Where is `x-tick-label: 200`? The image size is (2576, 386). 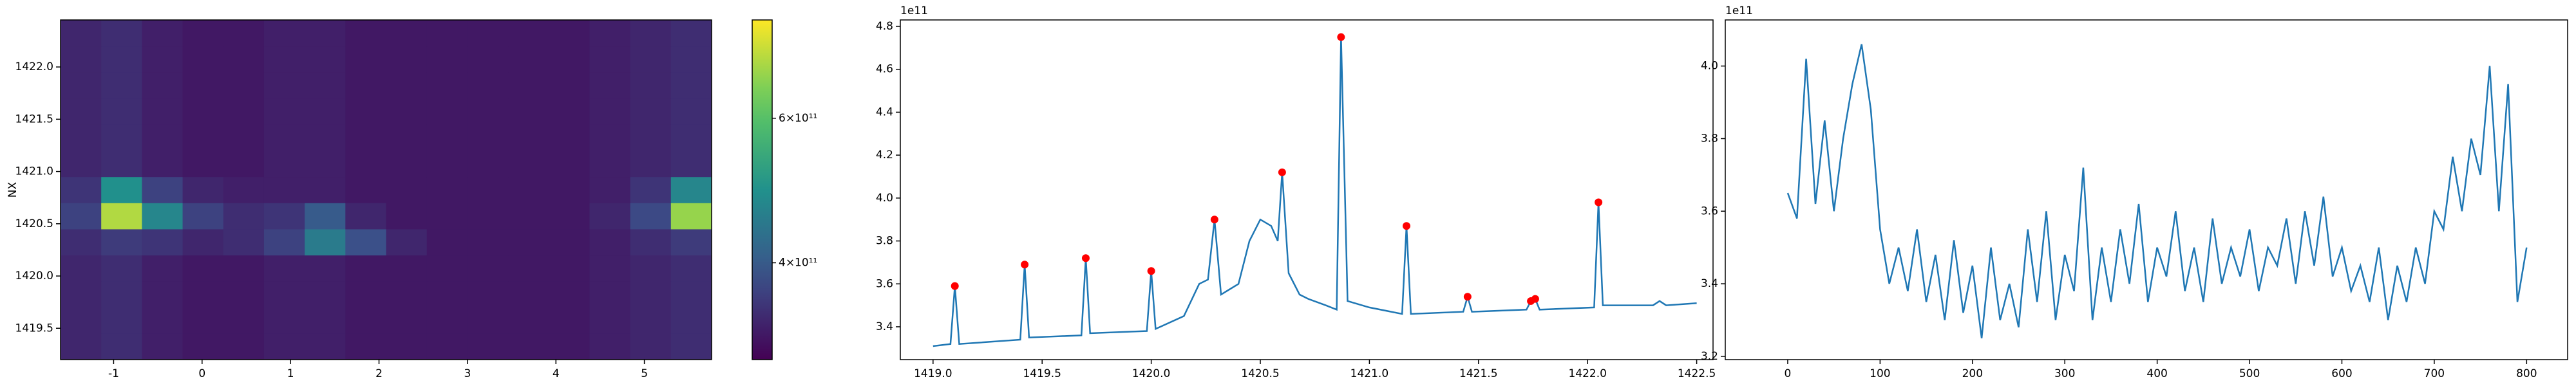
x-tick-label: 200 is located at coordinates (1973, 373).